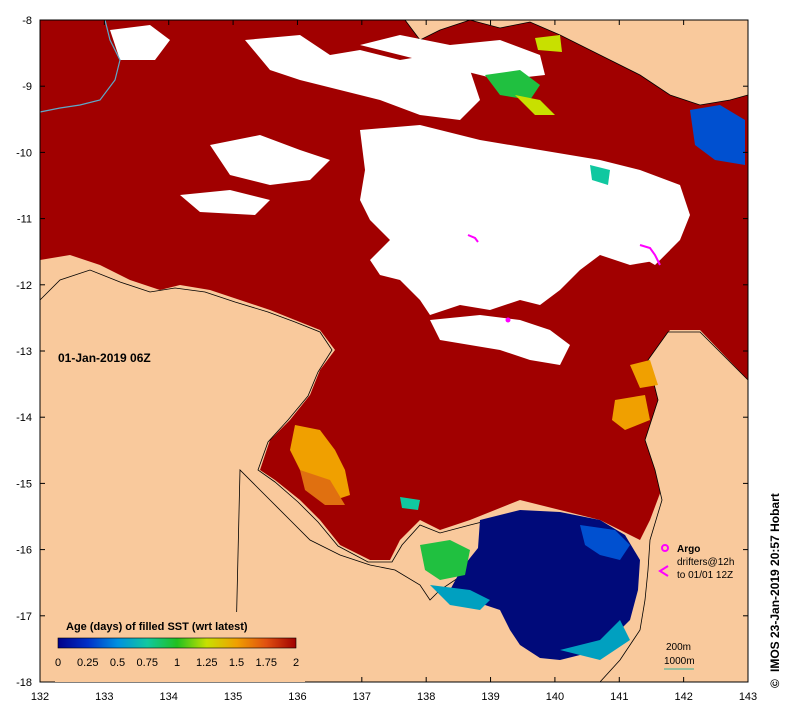 The height and width of the screenshot is (716, 791). Describe the element at coordinates (688, 549) in the screenshot. I see `argo-label: Argo` at that location.